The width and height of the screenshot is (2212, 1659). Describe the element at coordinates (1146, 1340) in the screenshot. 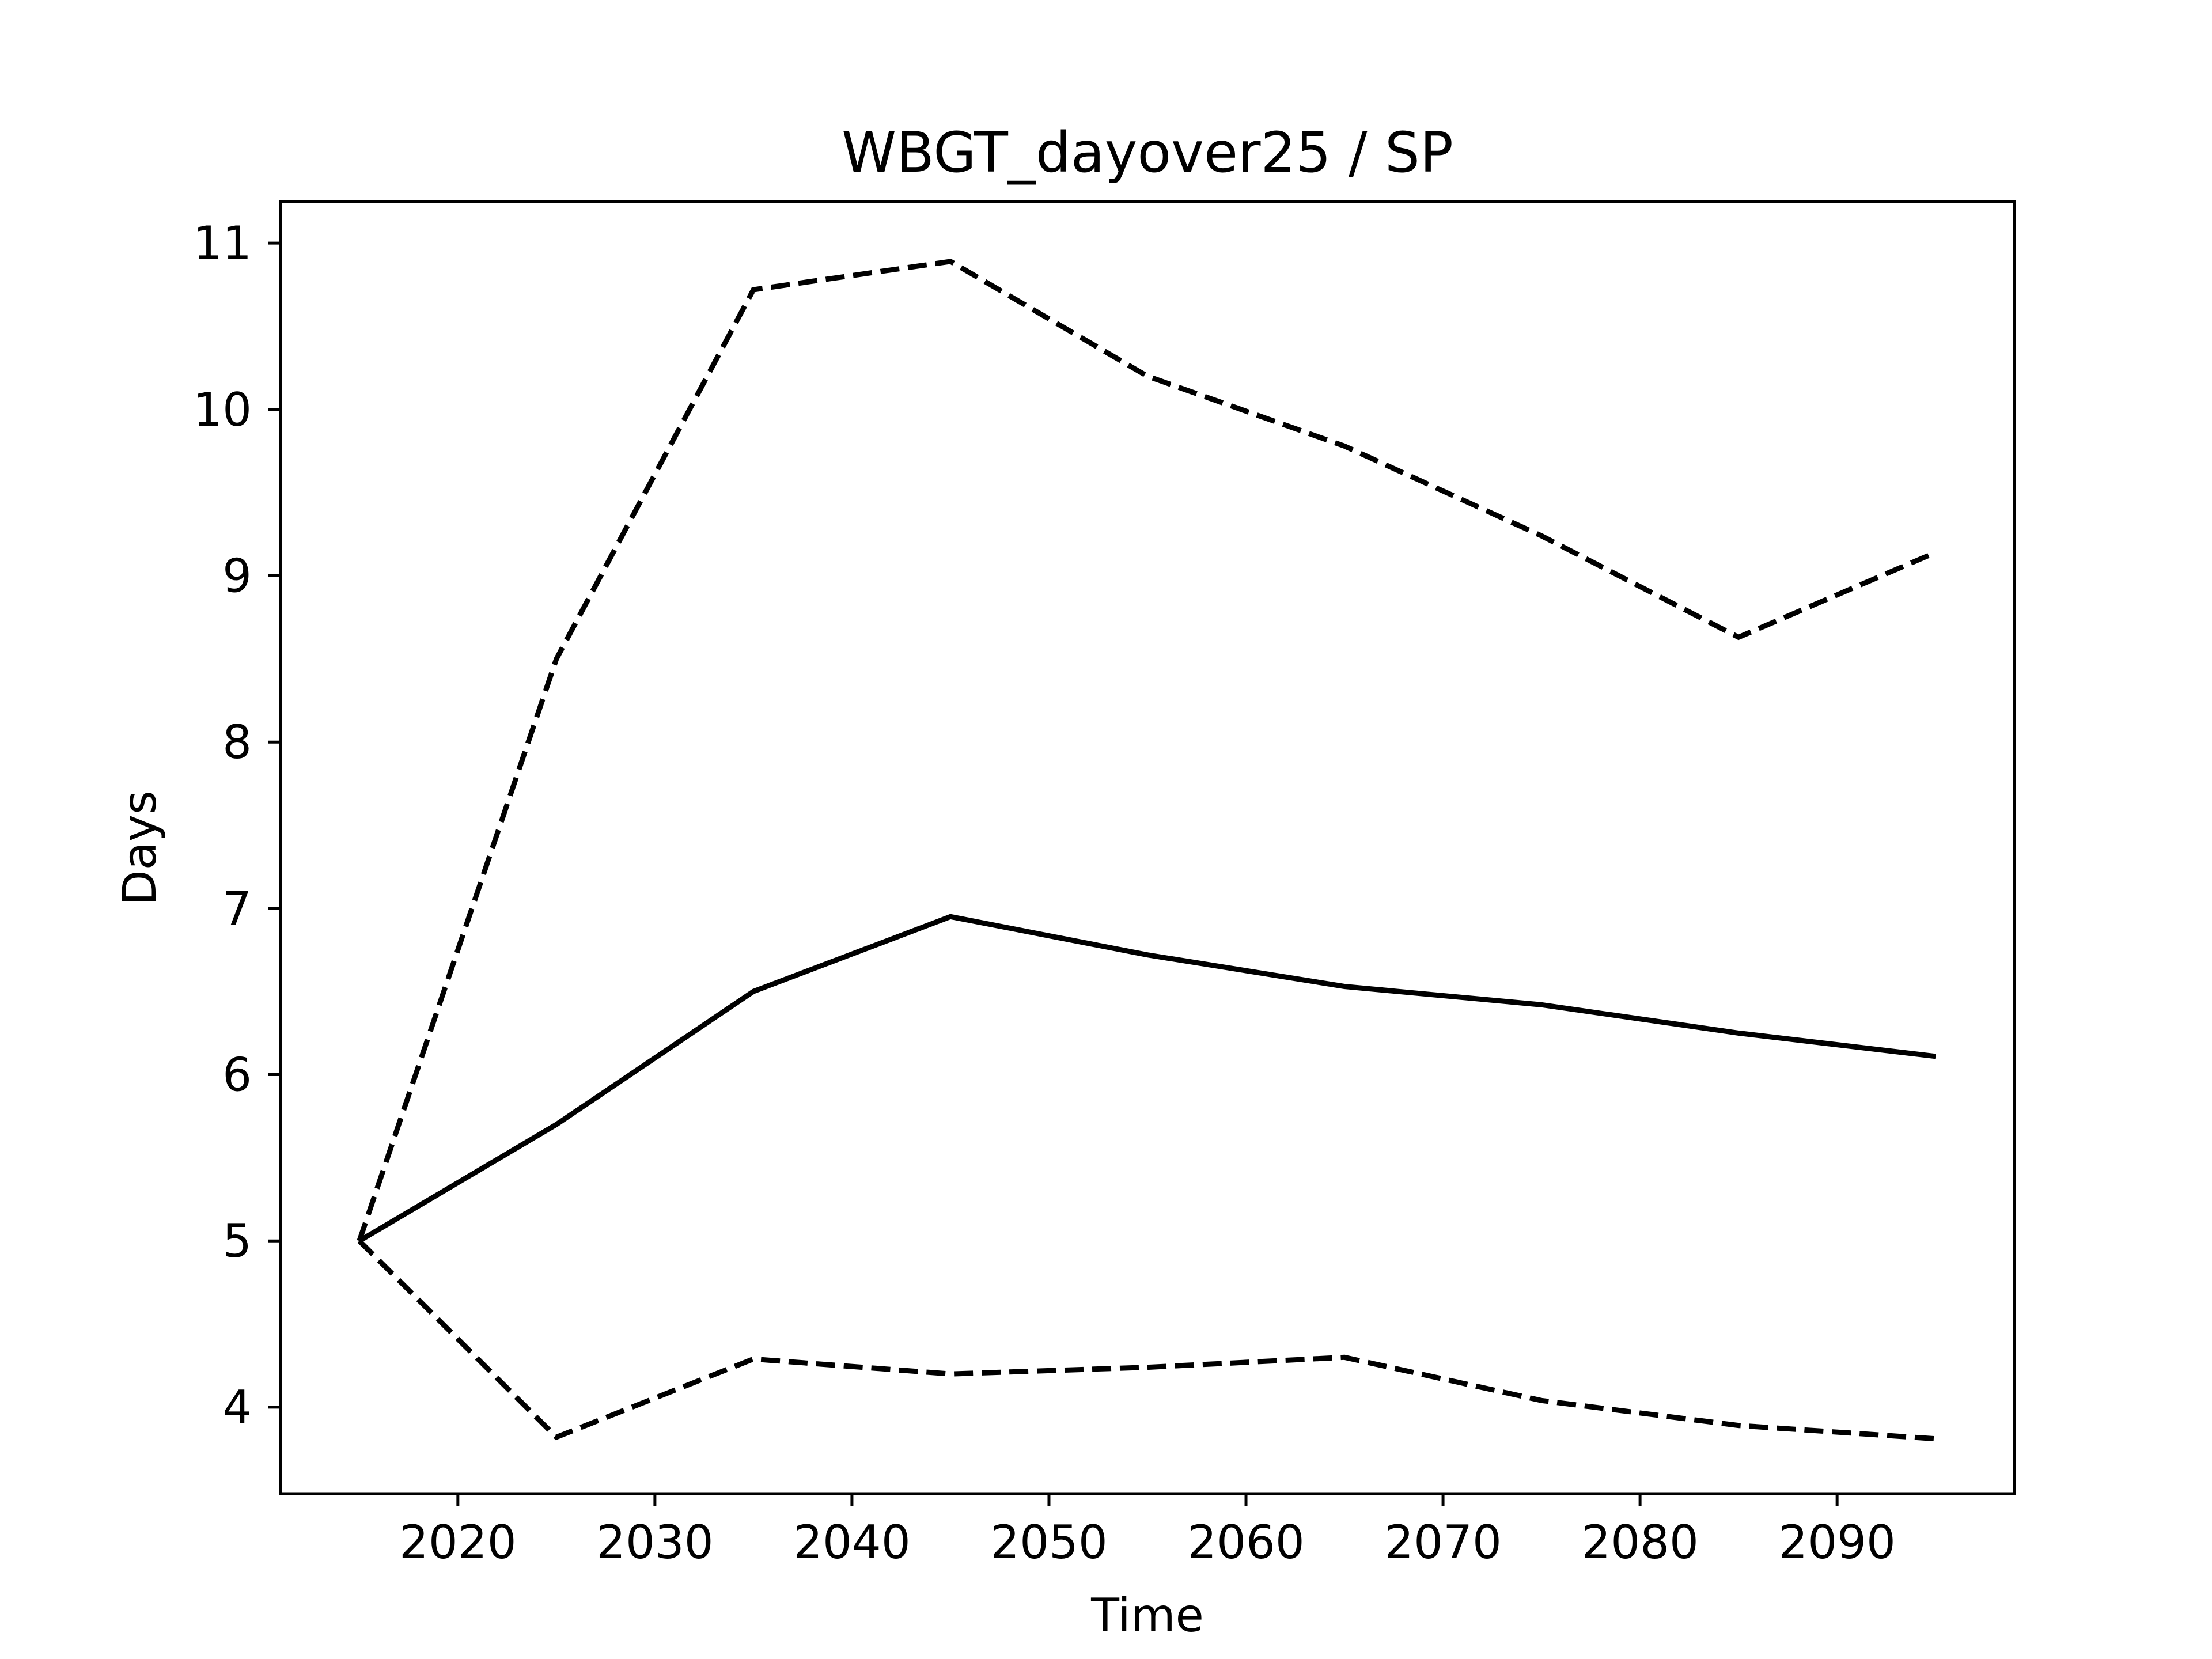

I see `series-line-lower` at that location.